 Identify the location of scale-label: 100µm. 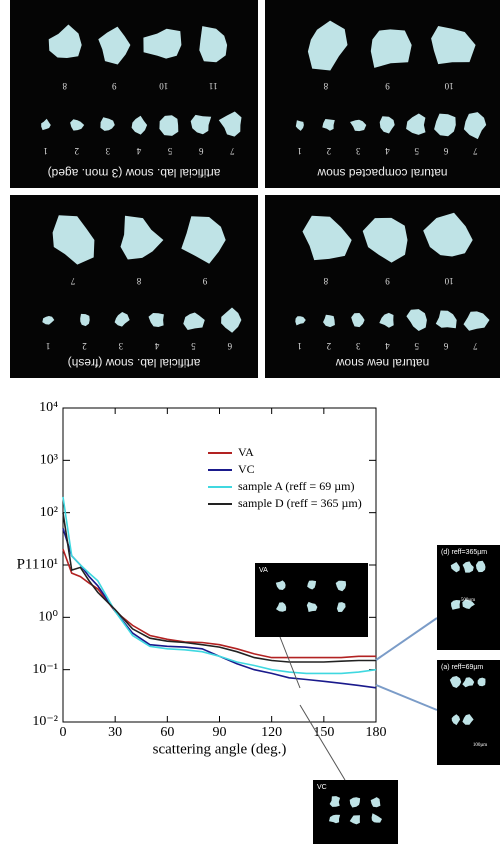
(480, 745).